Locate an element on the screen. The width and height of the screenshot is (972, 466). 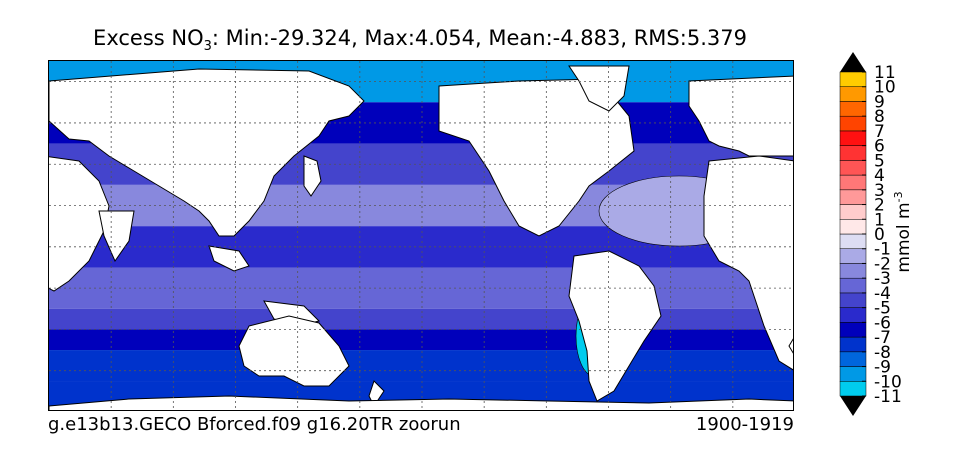
colorbar-tick-label: -6 is located at coordinates (882, 323).